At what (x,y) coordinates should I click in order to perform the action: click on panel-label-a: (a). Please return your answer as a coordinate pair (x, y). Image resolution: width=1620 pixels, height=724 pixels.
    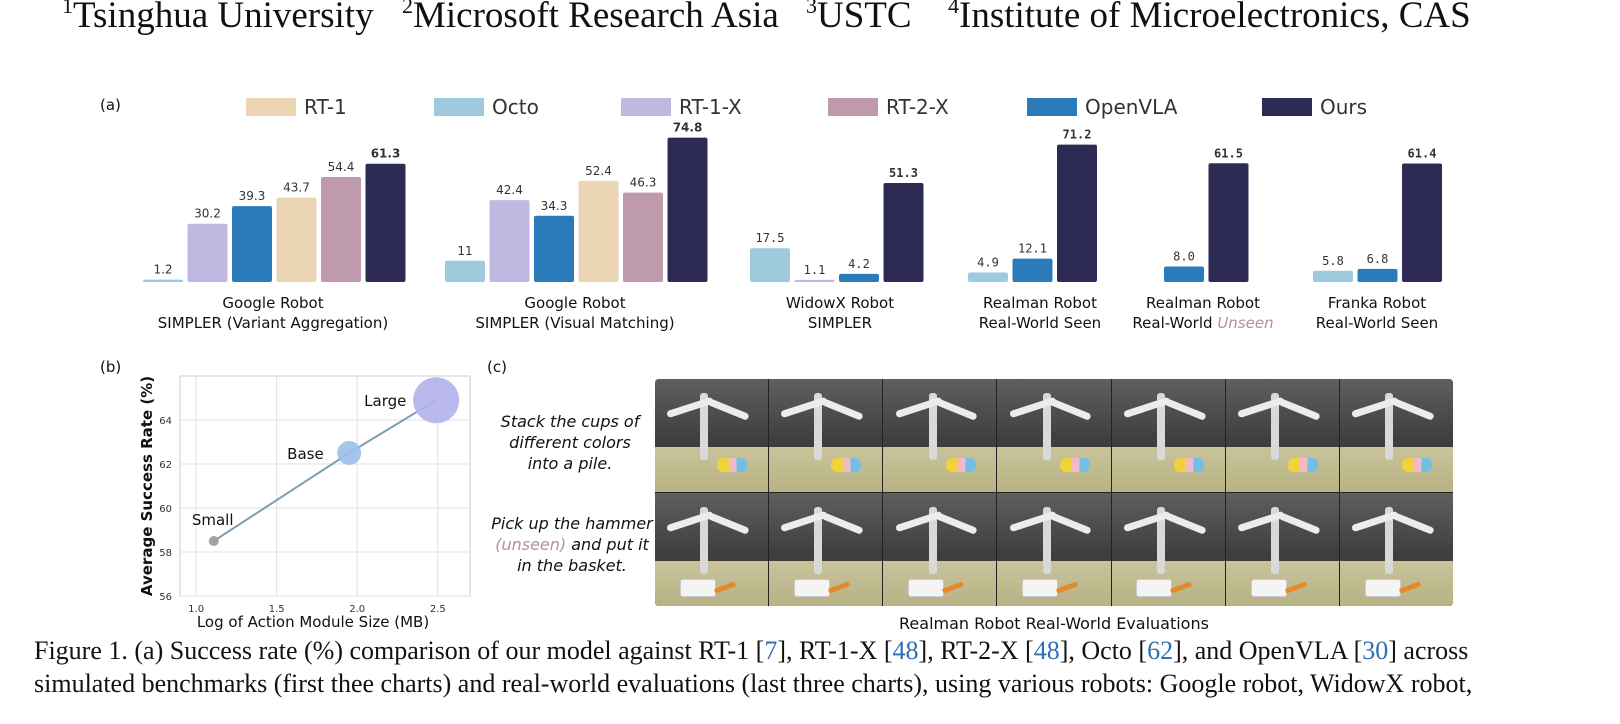
    Looking at the image, I should click on (110, 105).